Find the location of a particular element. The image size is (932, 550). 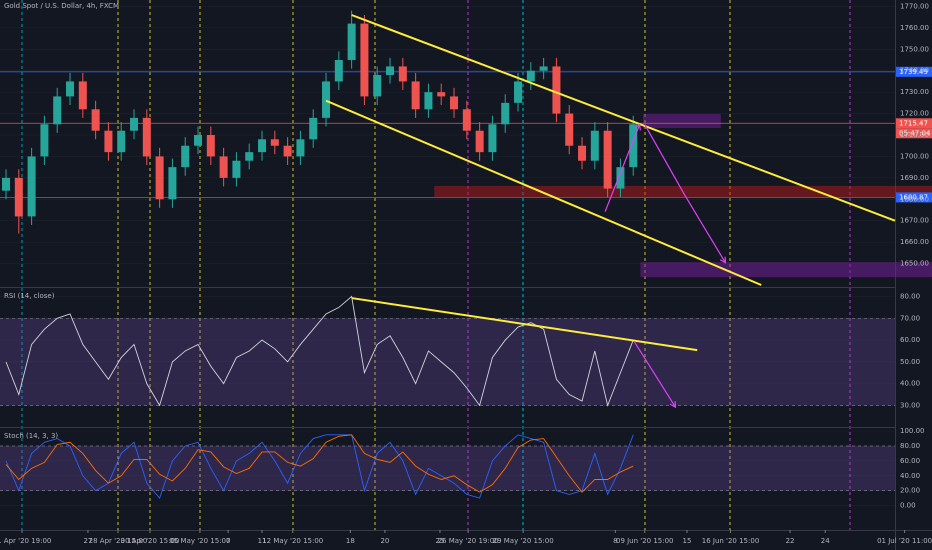

indicator-line is located at coordinates (319, 351).